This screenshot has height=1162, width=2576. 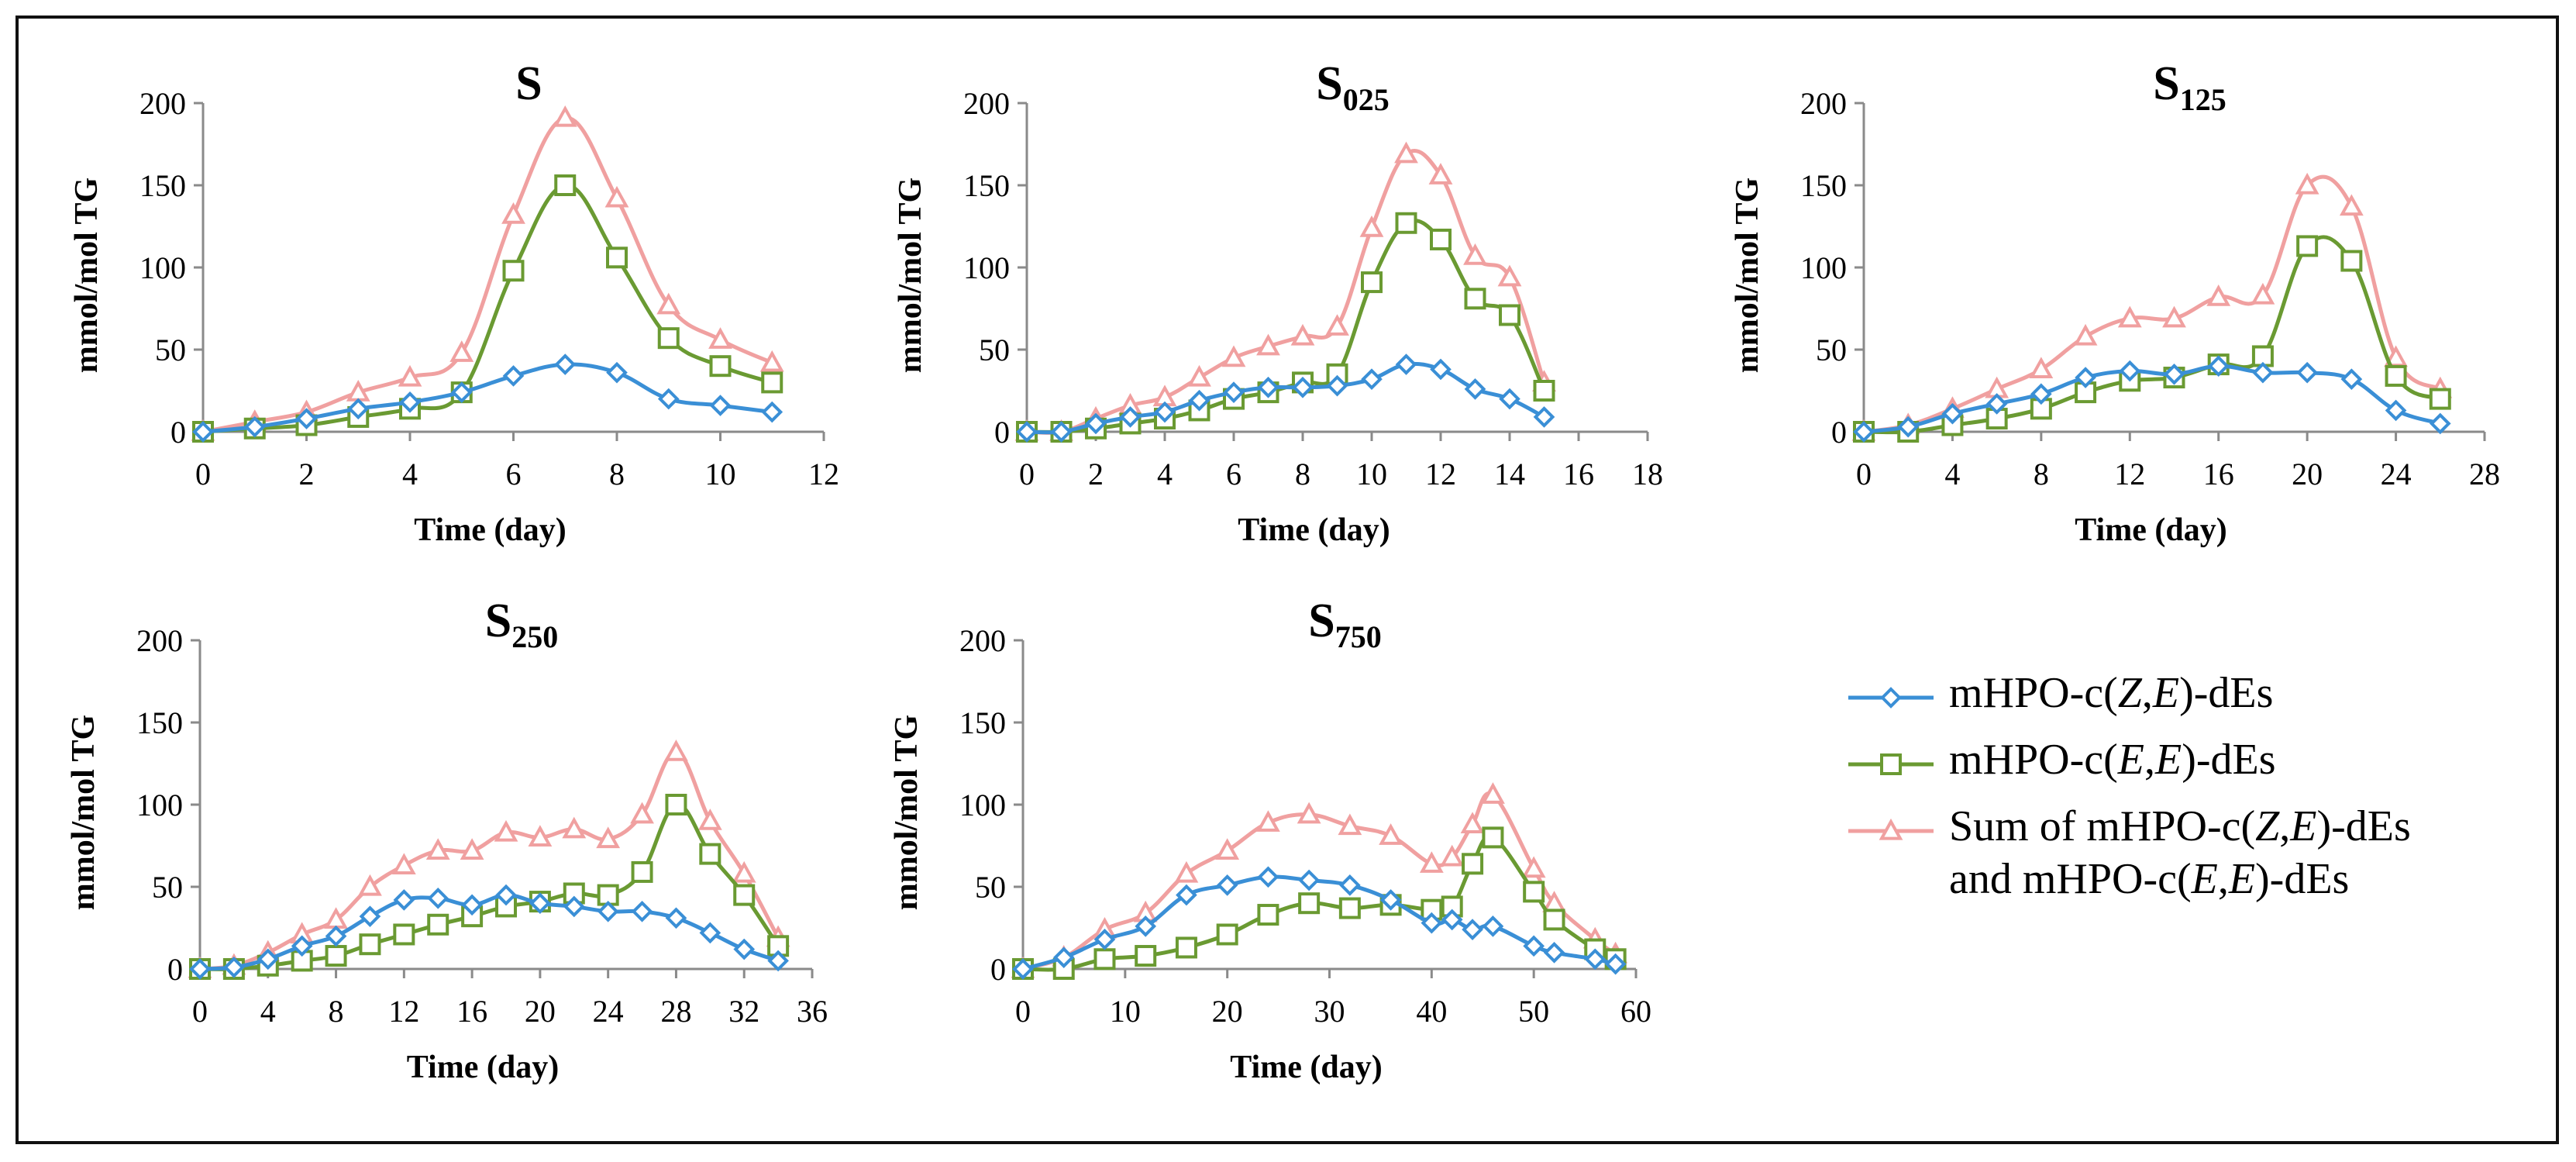 I want to click on legend-triangle-marker, so click(x=1891, y=829).